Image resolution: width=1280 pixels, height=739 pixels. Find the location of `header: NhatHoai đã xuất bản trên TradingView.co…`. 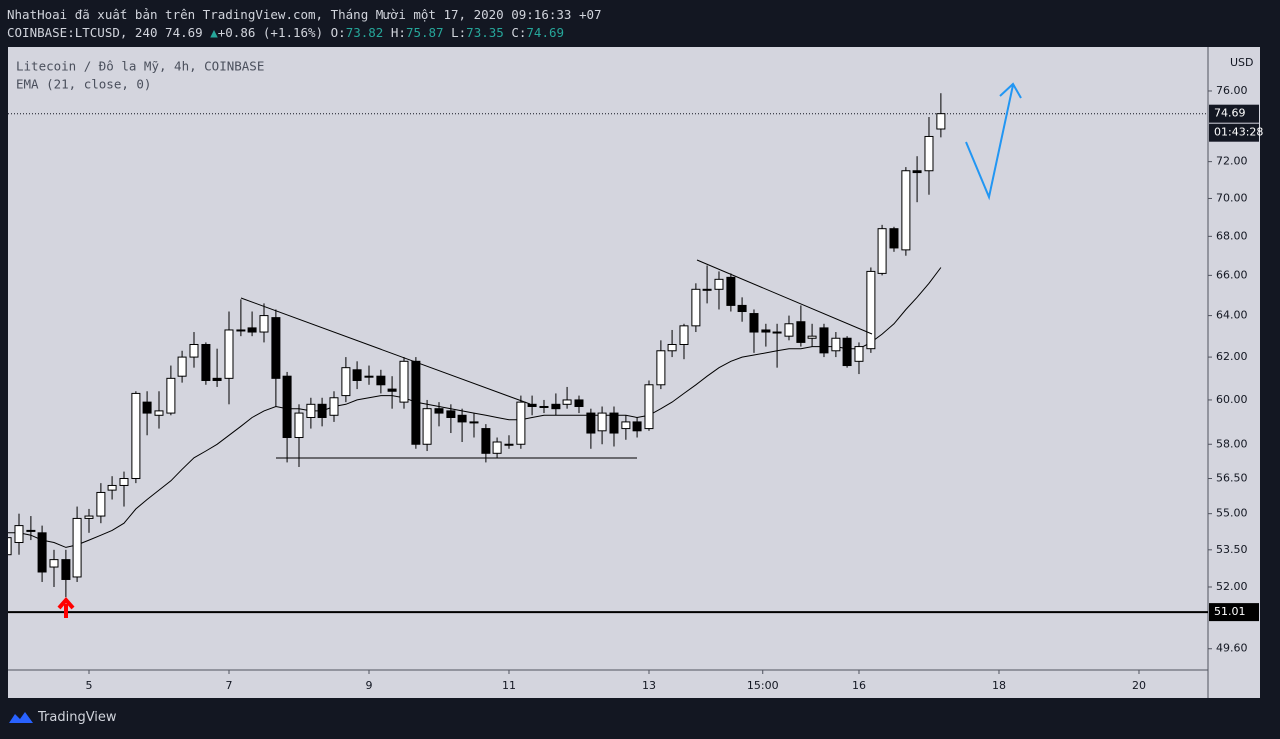

header: NhatHoai đã xuất bản trên TradingView.co… is located at coordinates (304, 24).